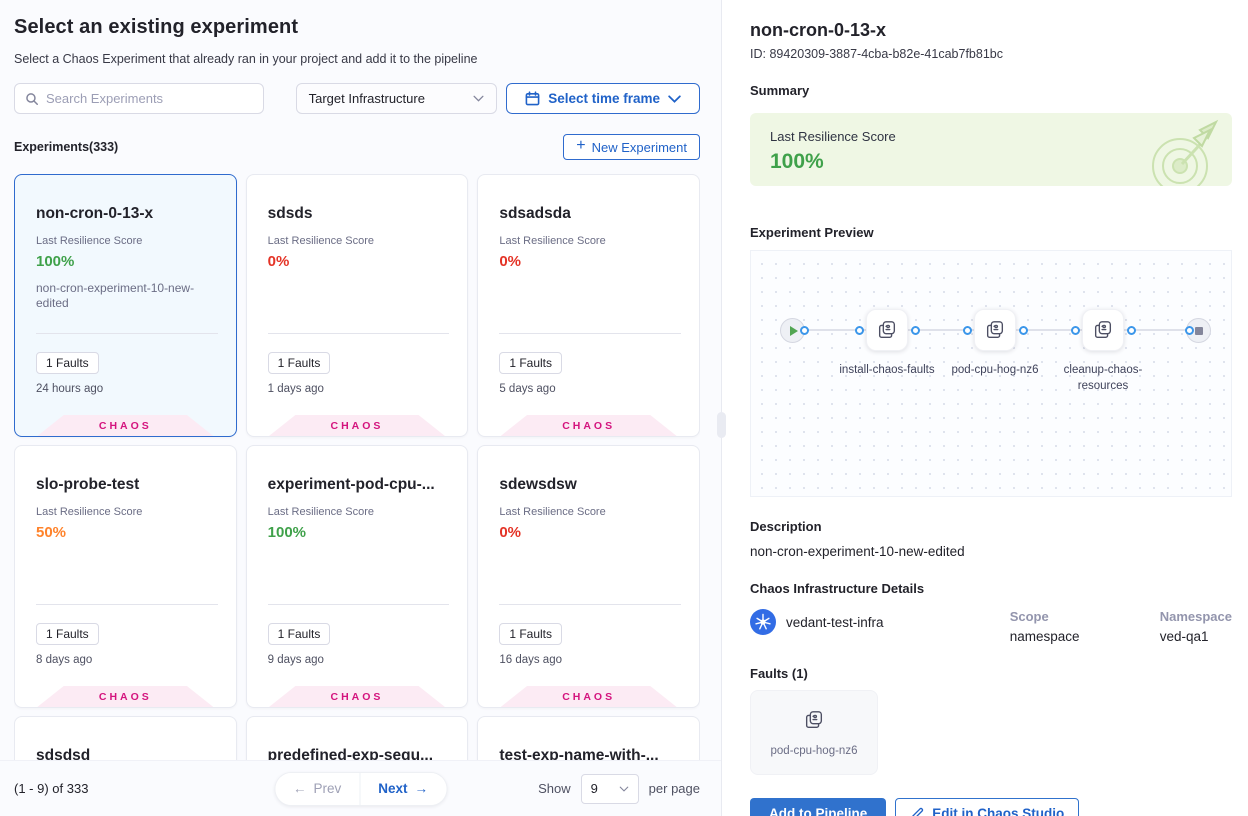 Image resolution: width=1248 pixels, height=816 pixels. Describe the element at coordinates (327, 788) in the screenshot. I see `prev-label: Prev` at that location.